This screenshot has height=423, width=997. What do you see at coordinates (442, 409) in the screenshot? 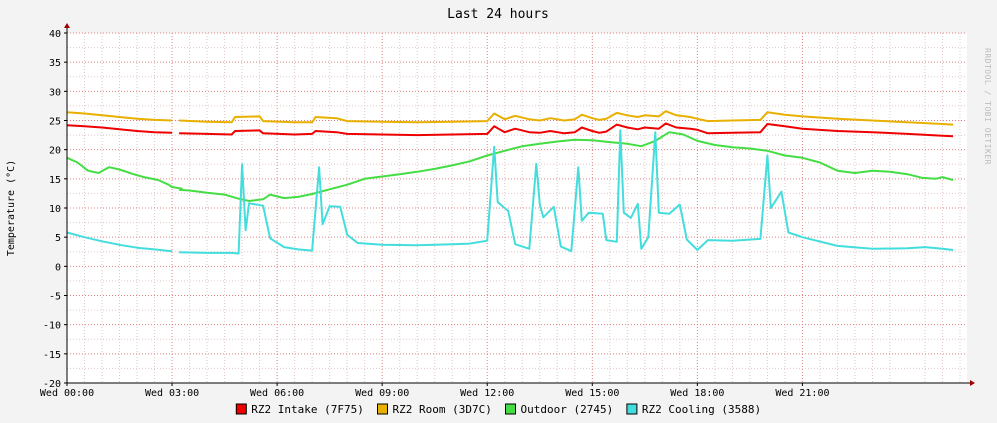
I see `legend-label-1: RZ2 Room (3D7C)` at bounding box center [442, 409].